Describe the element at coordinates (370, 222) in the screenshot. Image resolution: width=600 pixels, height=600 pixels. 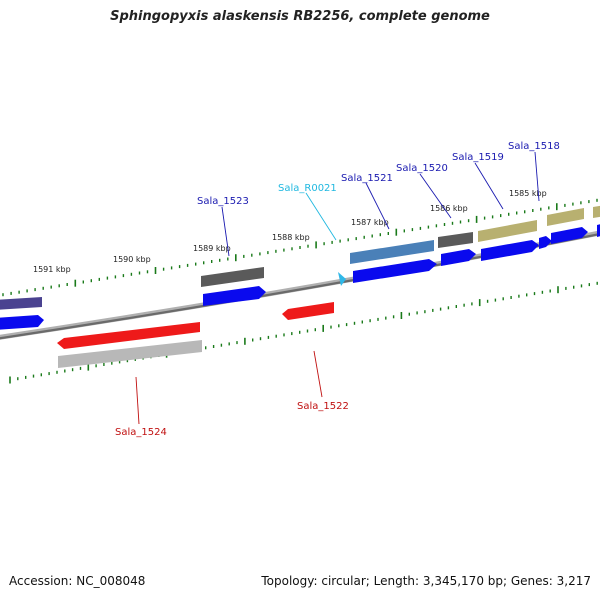
I see `scale-label-1587: 1587 kbp` at that location.